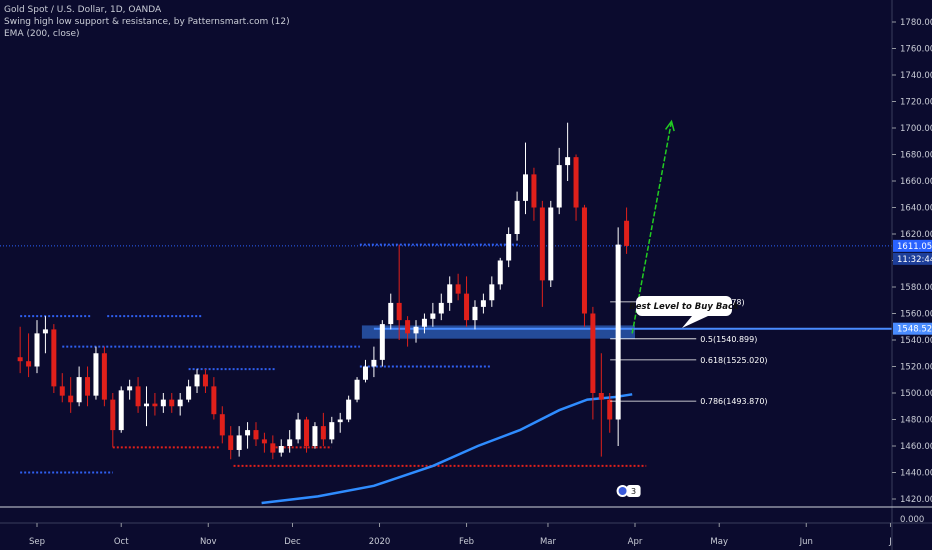 The image size is (932, 550). I want to click on current-price-tag-bg, so click(912, 245).